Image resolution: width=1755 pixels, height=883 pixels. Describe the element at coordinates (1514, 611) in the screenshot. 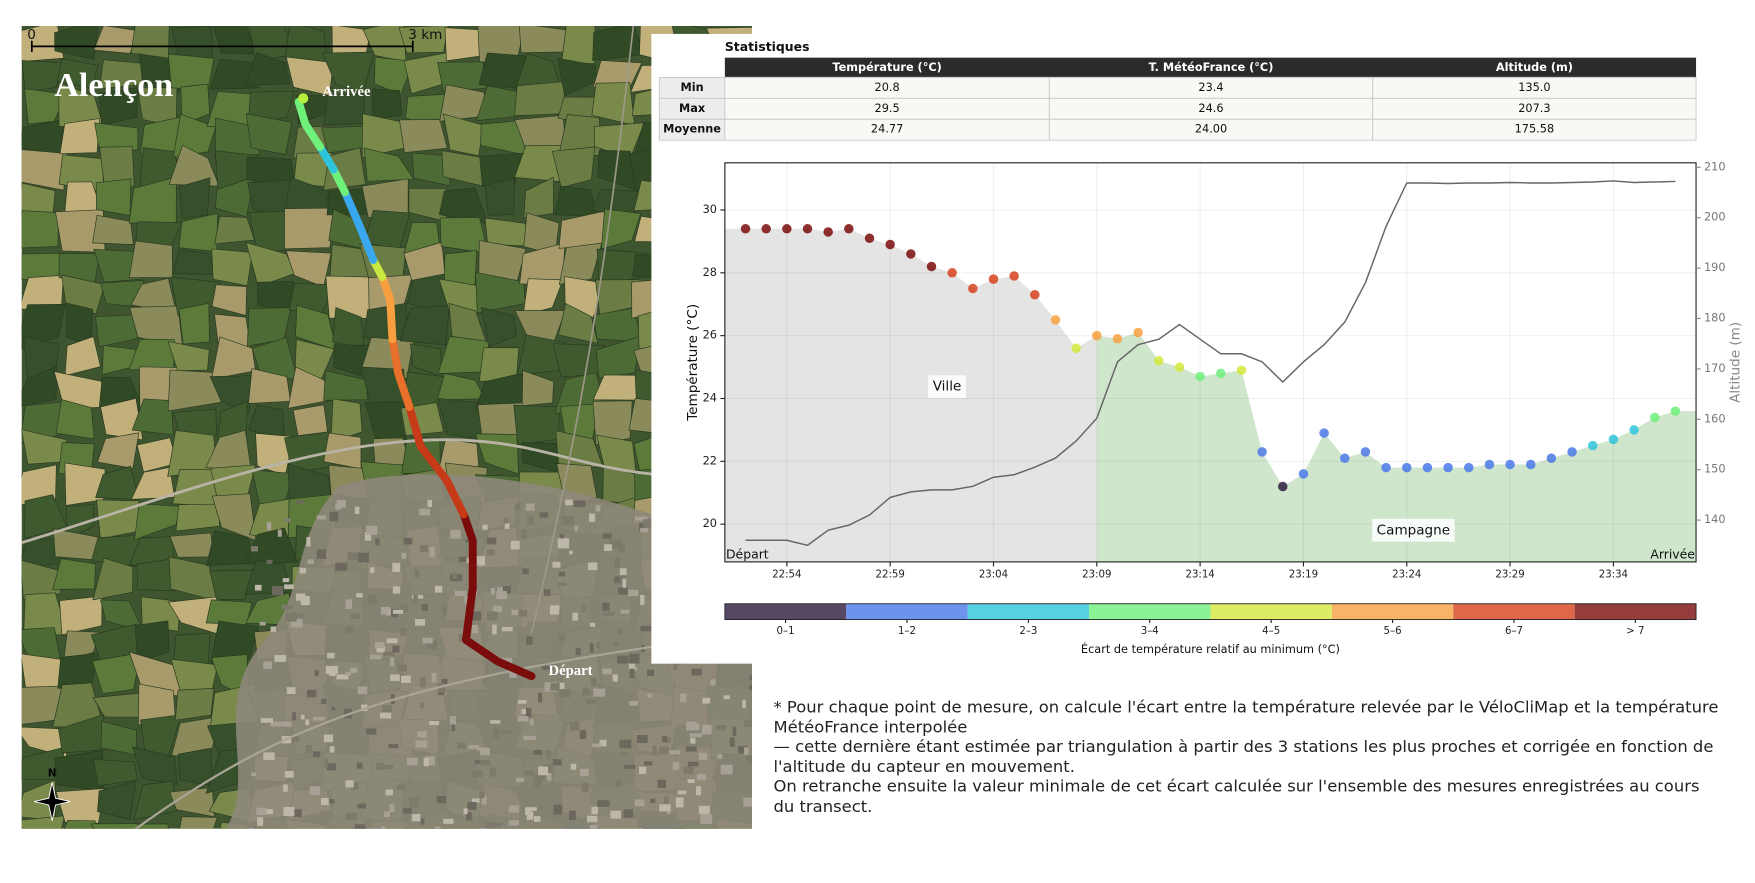

I see `colorbar-segment` at that location.